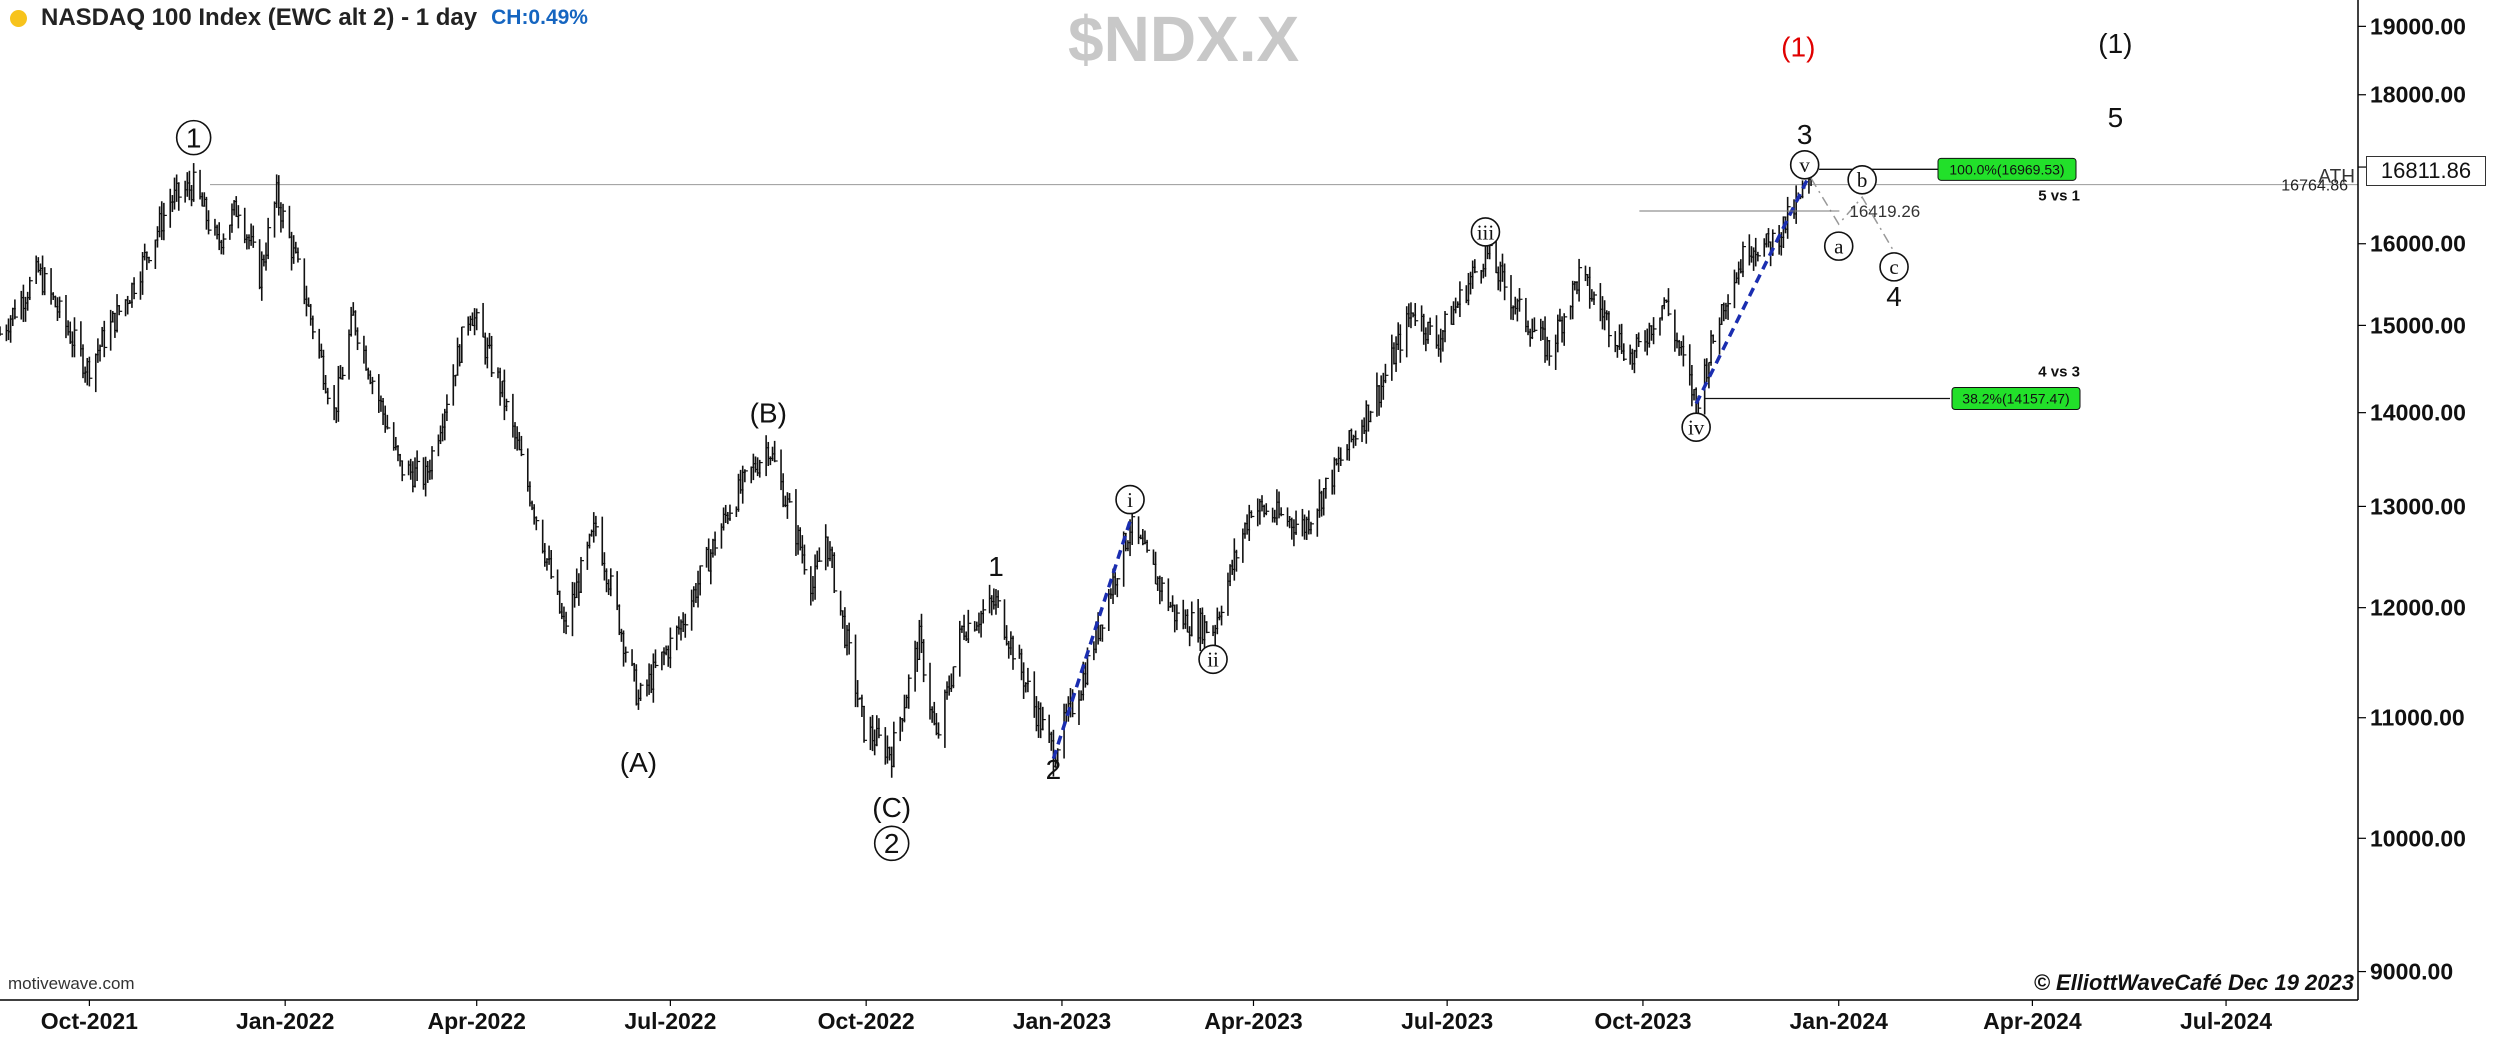 Image resolution: width=2494 pixels, height=1041 pixels. Describe the element at coordinates (2336, 177) in the screenshot. I see `ath-tag: ATH` at that location.